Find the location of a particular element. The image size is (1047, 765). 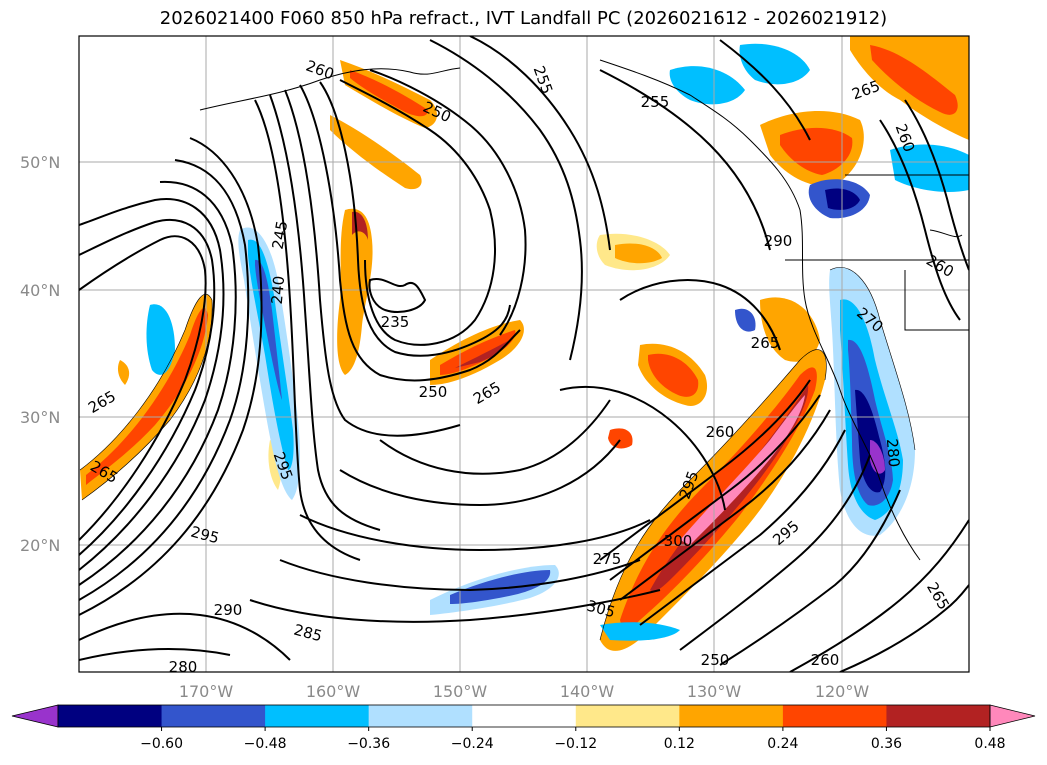

lat-label-50n: 50°N is located at coordinates (40, 162).